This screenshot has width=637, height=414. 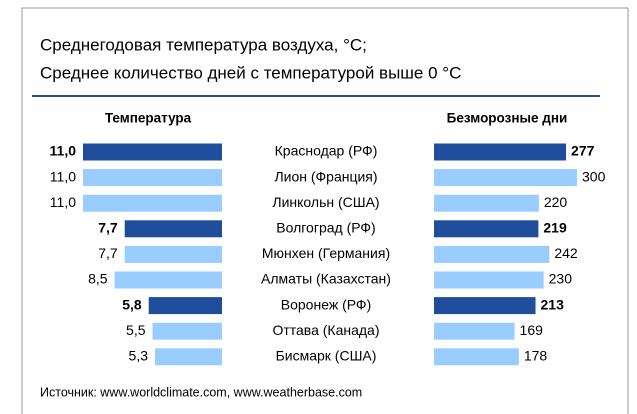 What do you see at coordinates (556, 202) in the screenshot?
I see `value-label: 220` at bounding box center [556, 202].